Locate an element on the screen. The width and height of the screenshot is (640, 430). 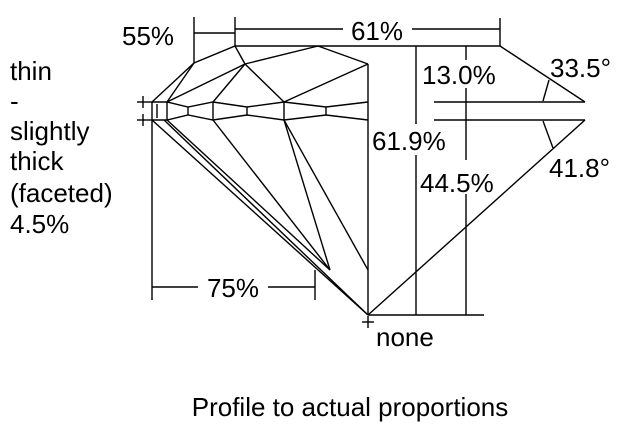
girdle-label: thin - slightly thick (faceted) 4.5% is located at coordinates (61, 147).